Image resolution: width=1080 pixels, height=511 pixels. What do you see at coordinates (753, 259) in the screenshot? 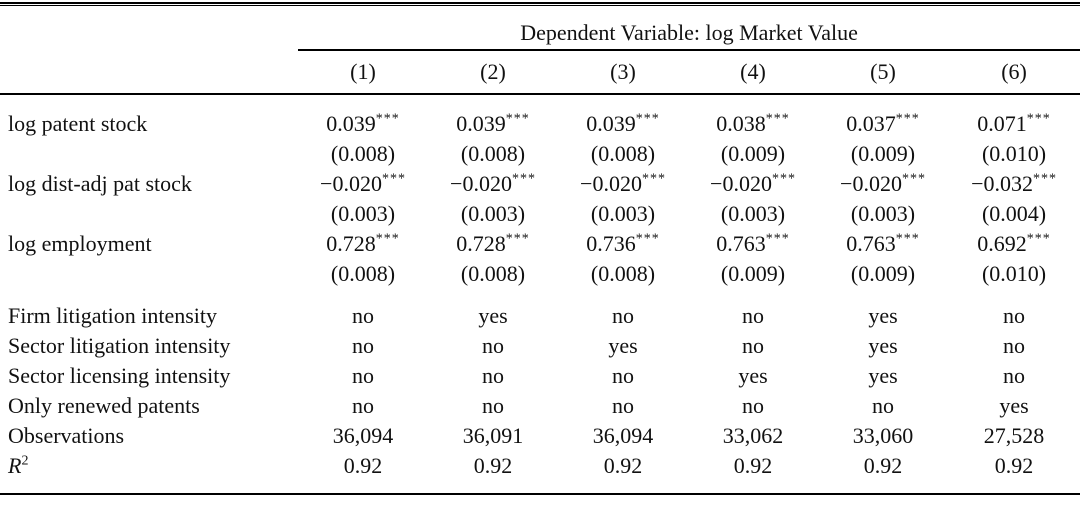
I see `coefficient-cell: 0.763*** (0.009)` at bounding box center [753, 259].